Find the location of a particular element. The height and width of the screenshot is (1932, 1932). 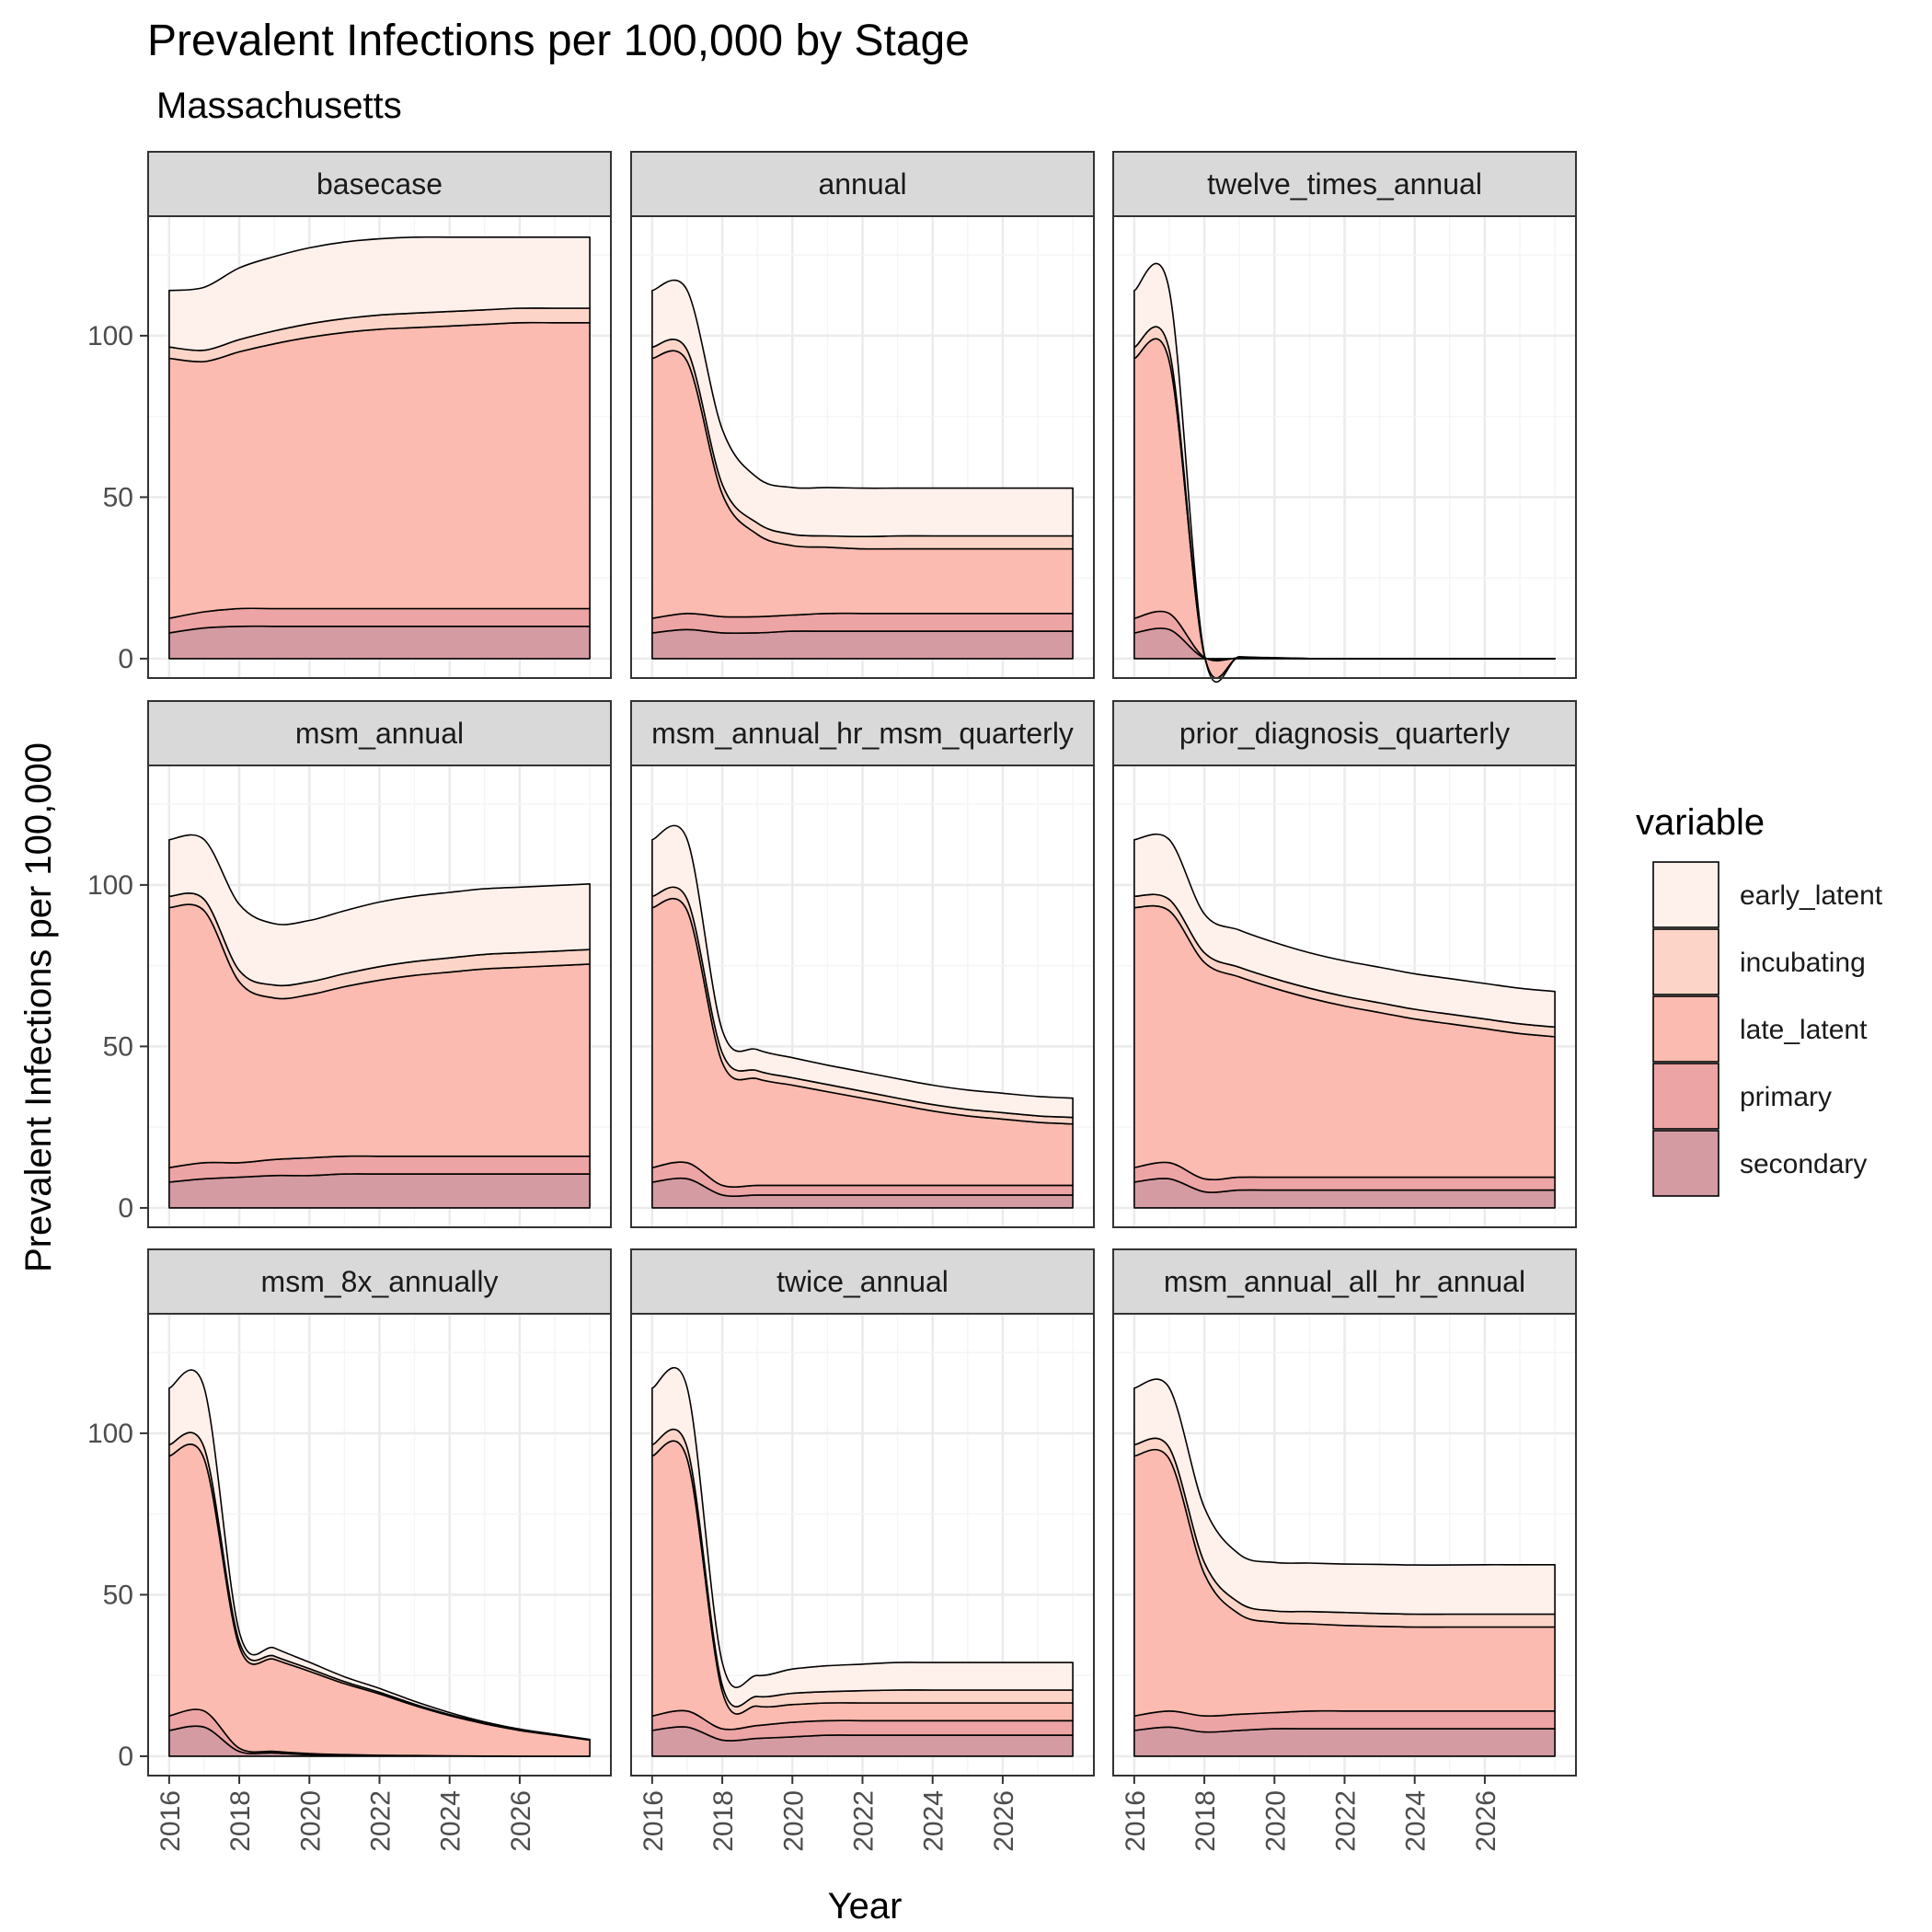

panel-msm-annual-all-hr-annual-strip is located at coordinates (1344, 1281).